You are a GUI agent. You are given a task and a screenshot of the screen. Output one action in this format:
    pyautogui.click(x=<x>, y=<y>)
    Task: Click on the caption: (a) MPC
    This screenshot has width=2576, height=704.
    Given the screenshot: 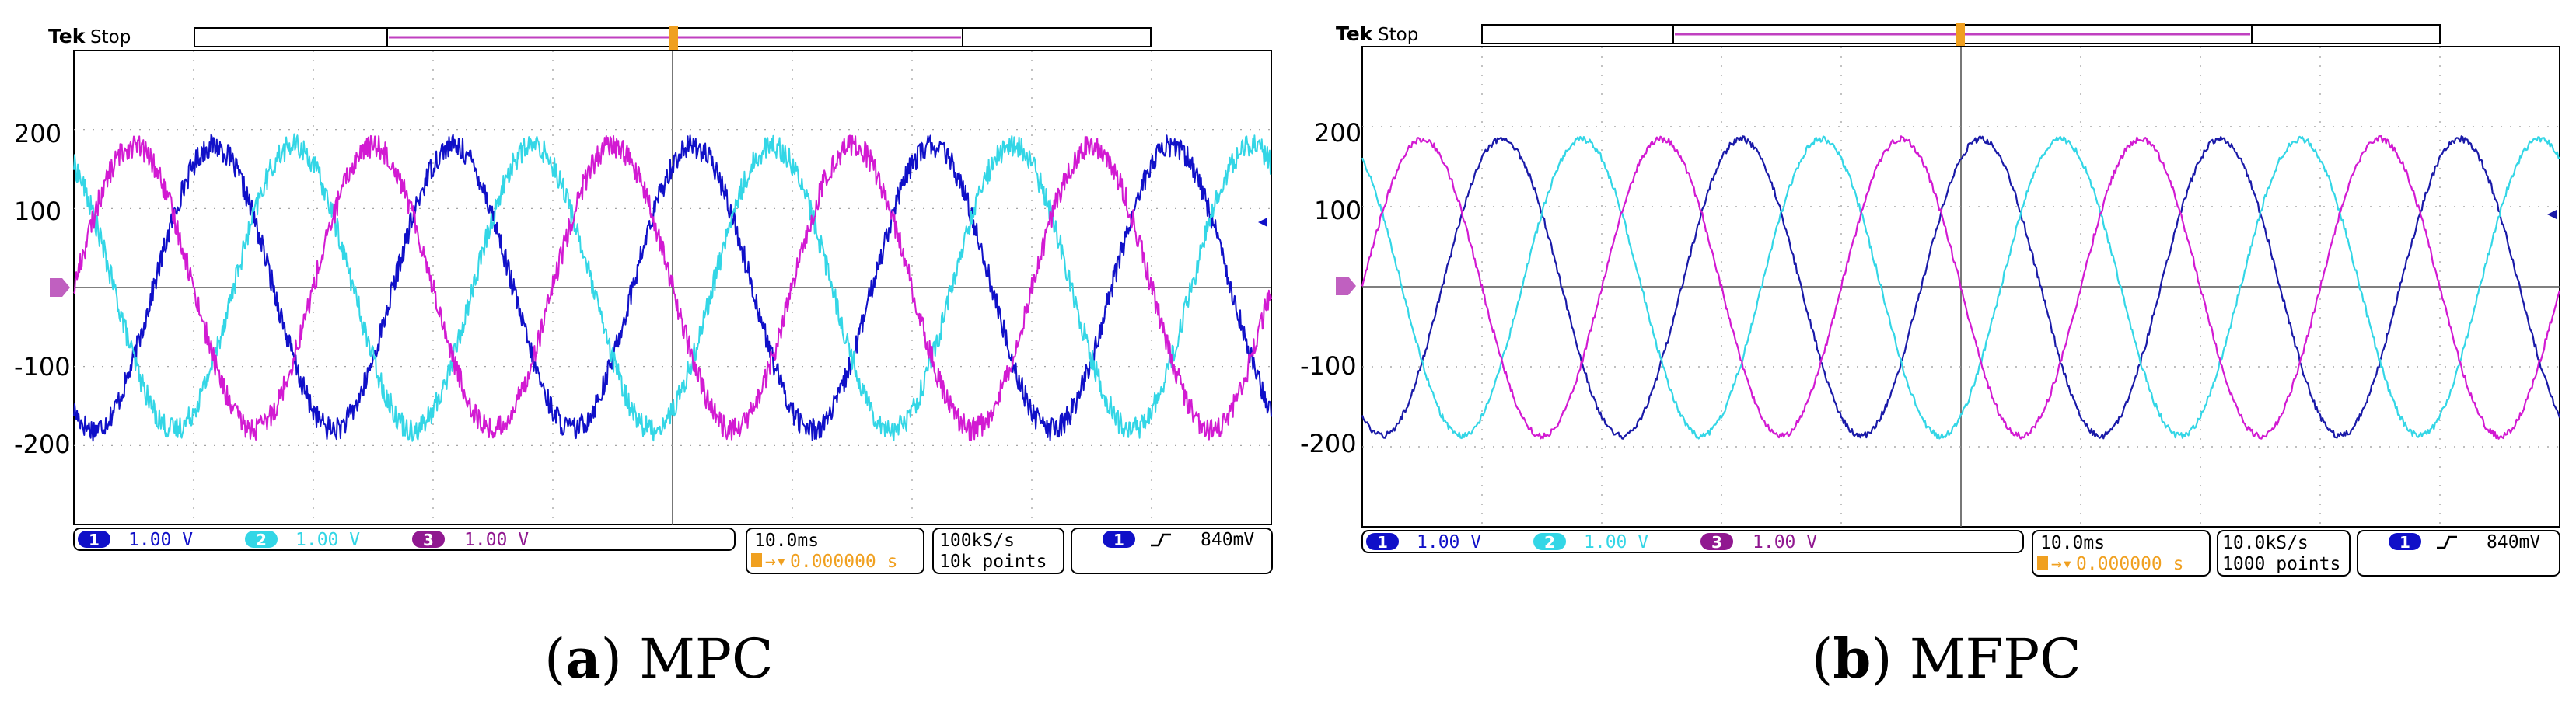 What is the action you would take?
    pyautogui.click(x=659, y=658)
    